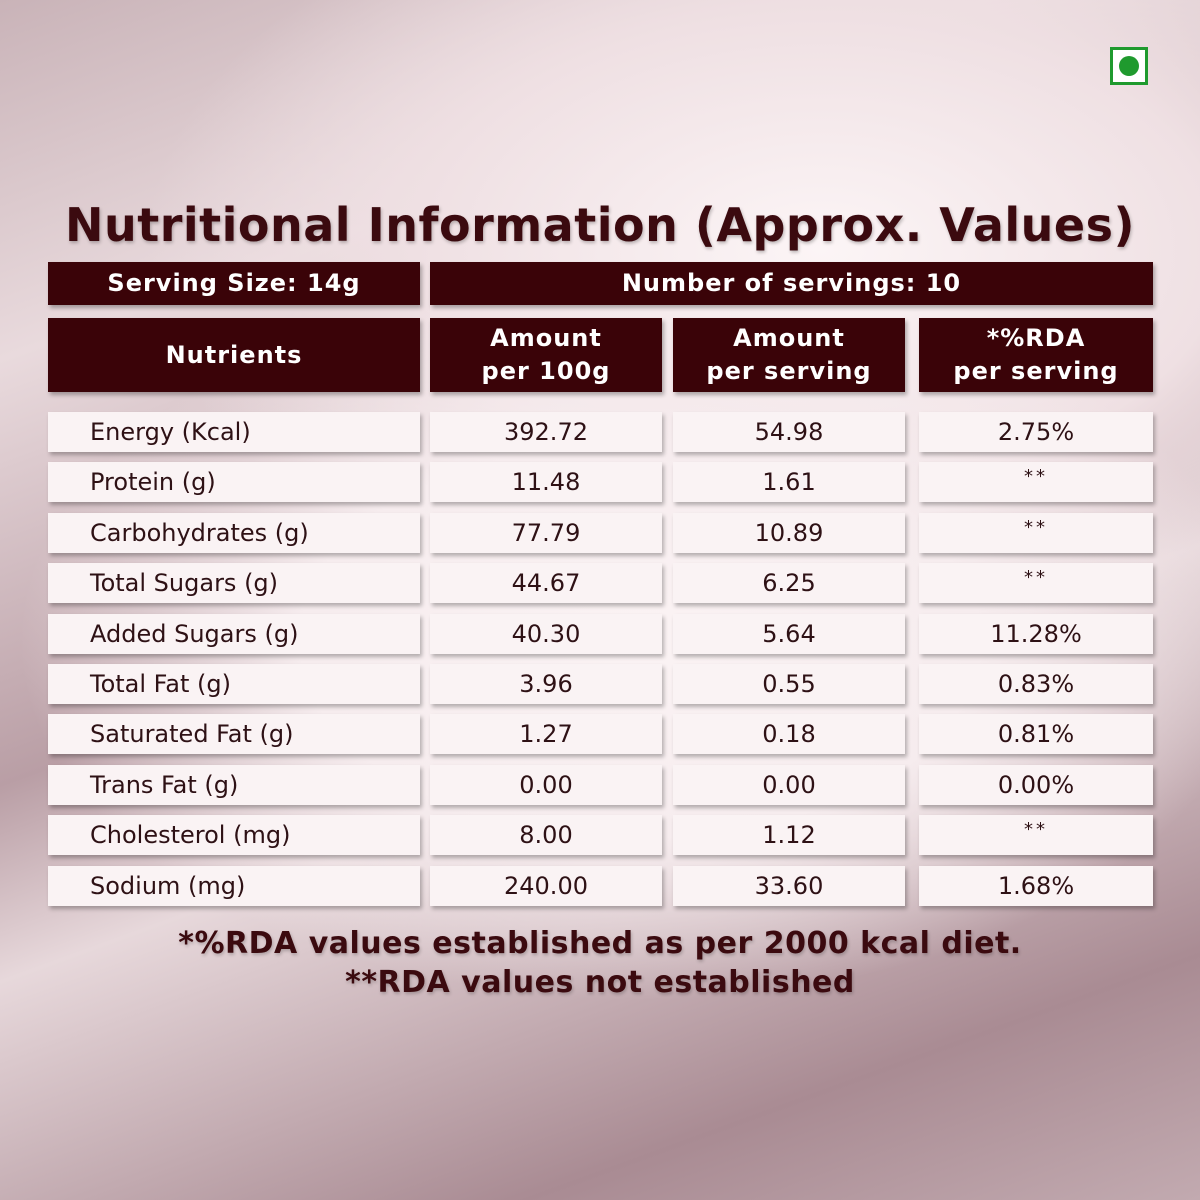 Image resolution: width=1200 pixels, height=1200 pixels. What do you see at coordinates (1036, 355) in the screenshot?
I see `header-rda: *%RDA per serving` at bounding box center [1036, 355].